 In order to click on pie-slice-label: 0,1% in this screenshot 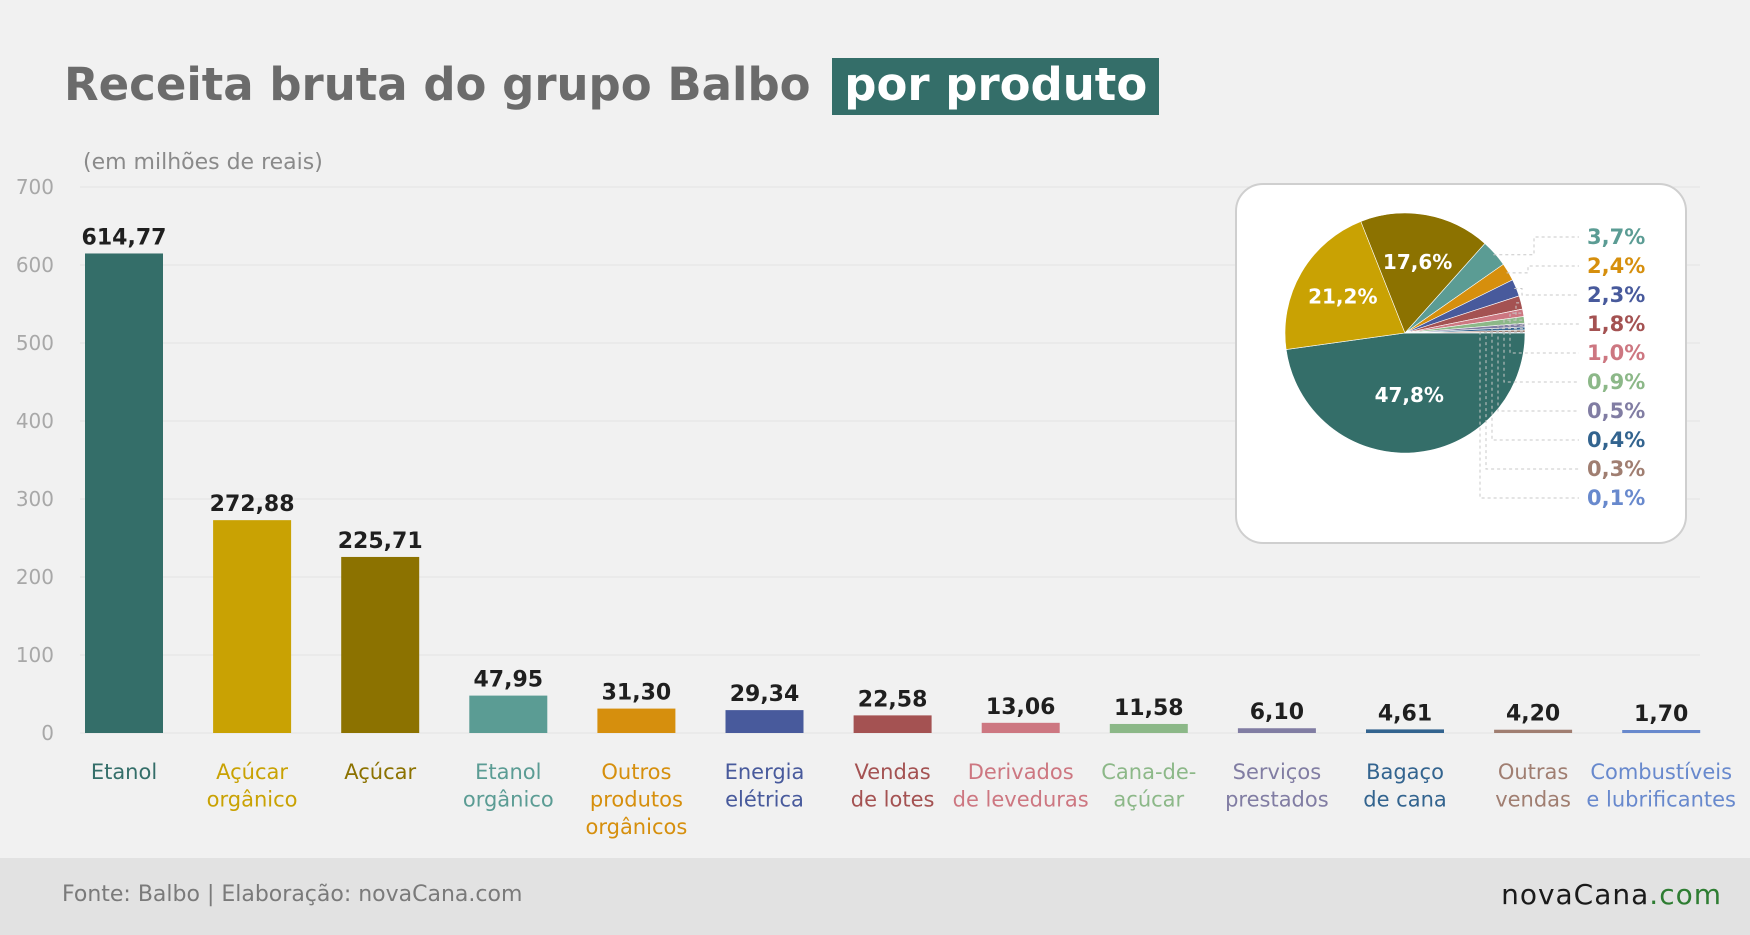, I will do `click(1616, 498)`.